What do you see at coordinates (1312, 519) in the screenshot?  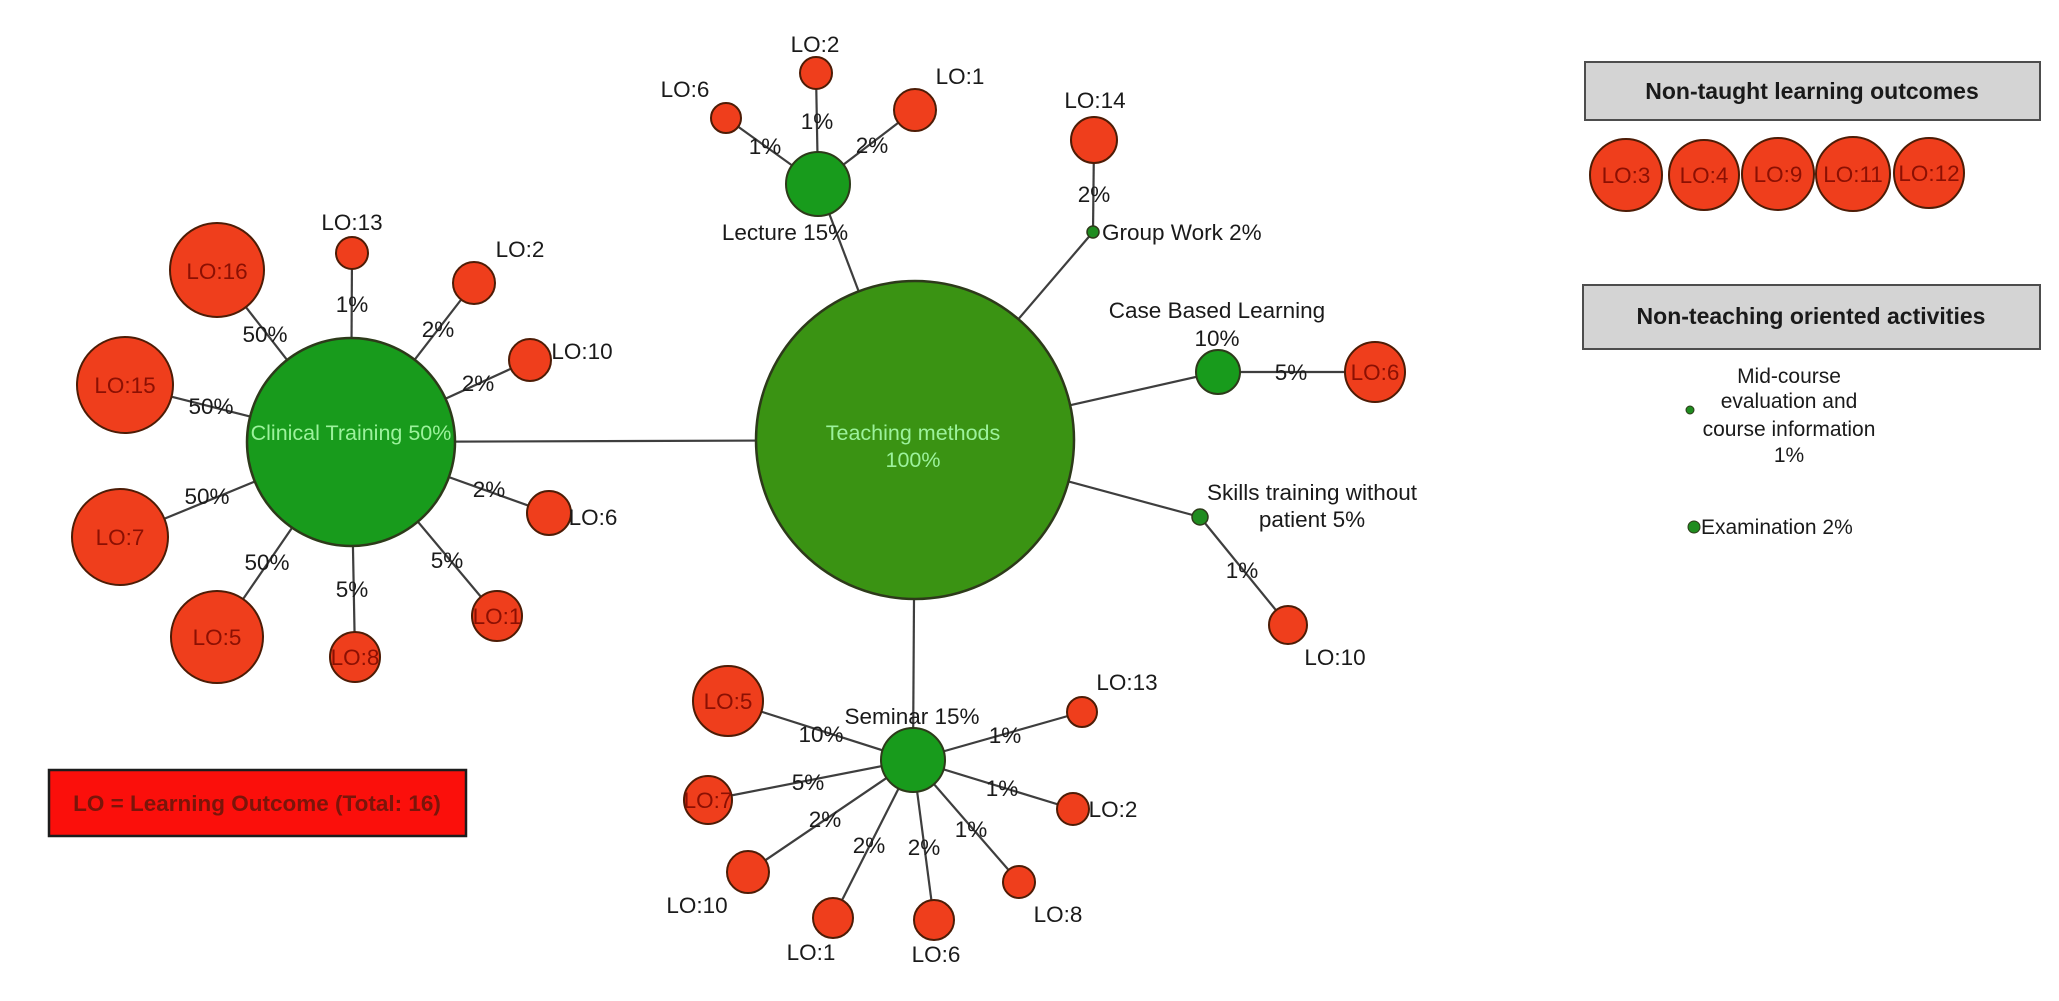 I see `svg-text: patient 5%` at bounding box center [1312, 519].